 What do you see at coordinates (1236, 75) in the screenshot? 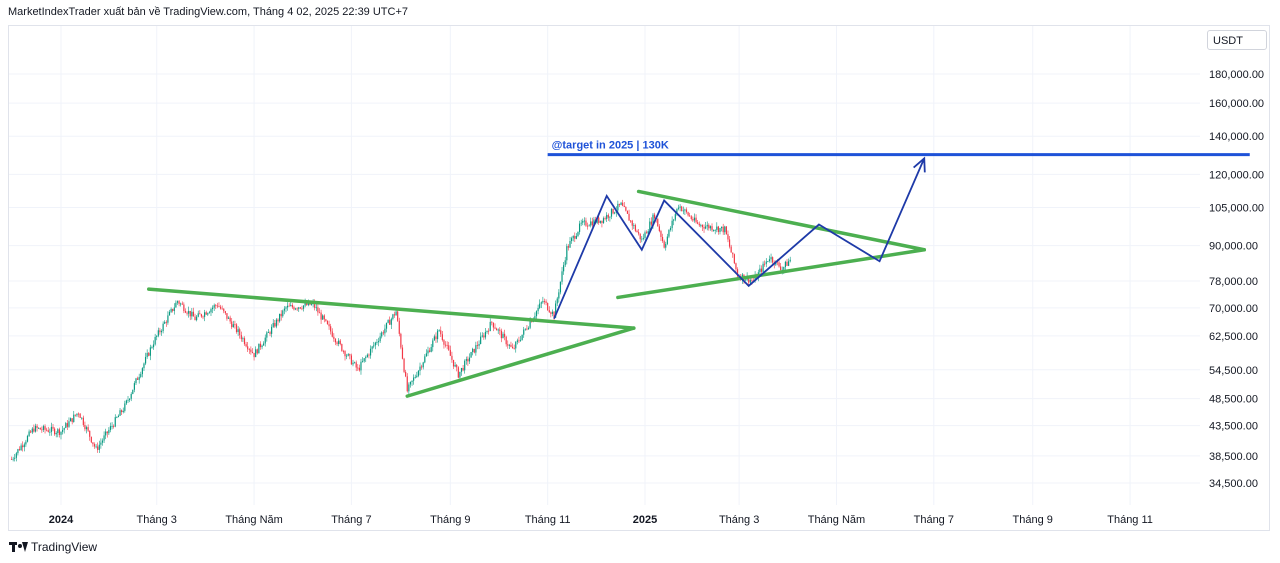
I see `price-tick-label: 180,000.00` at bounding box center [1236, 75].